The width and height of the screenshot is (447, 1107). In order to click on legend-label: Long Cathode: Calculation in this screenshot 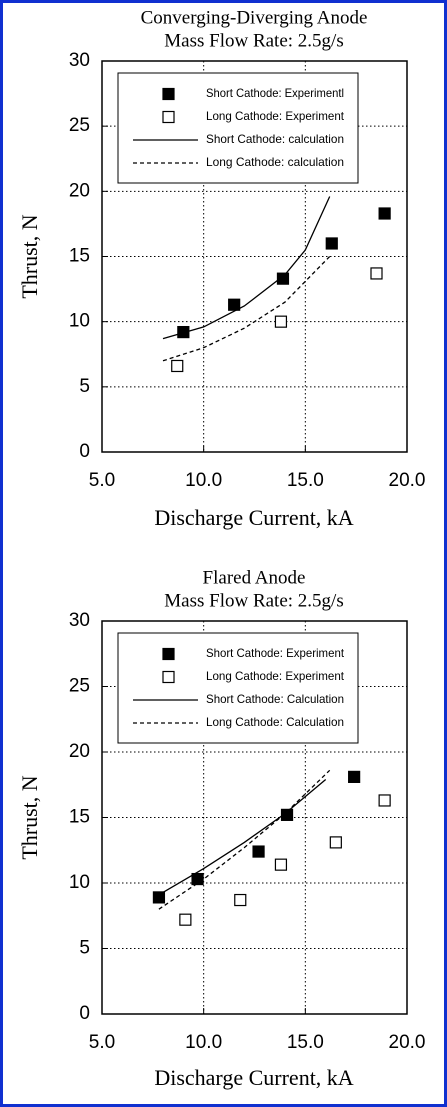, I will do `click(275, 722)`.